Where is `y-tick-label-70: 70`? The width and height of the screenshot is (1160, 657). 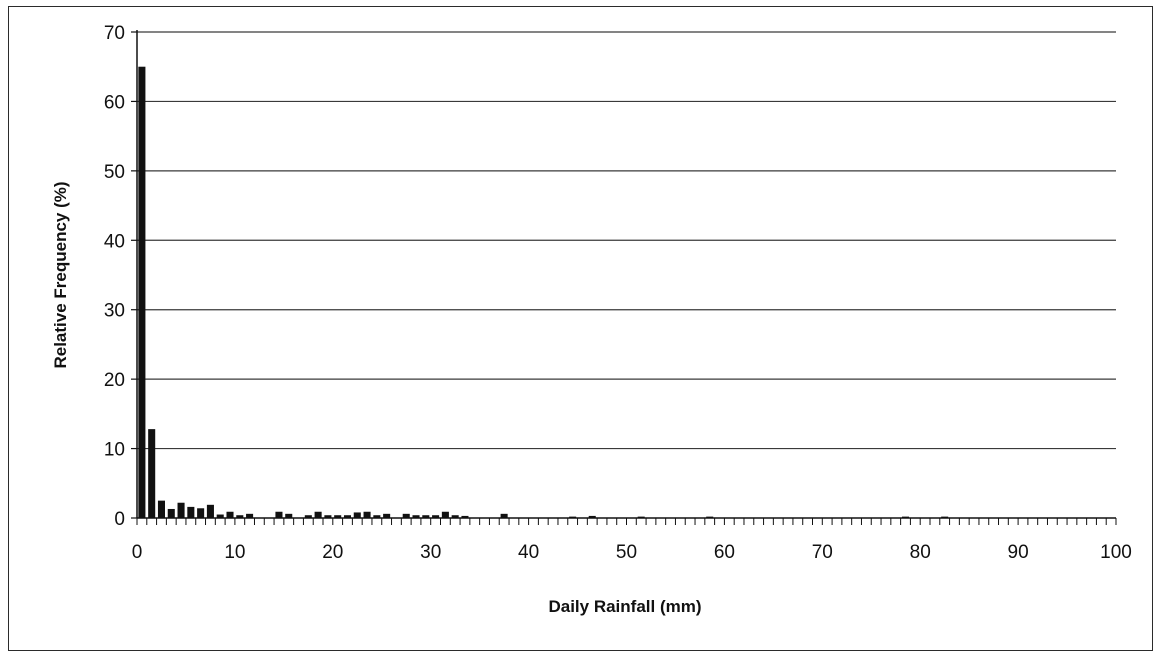
y-tick-label-70: 70 is located at coordinates (114, 33).